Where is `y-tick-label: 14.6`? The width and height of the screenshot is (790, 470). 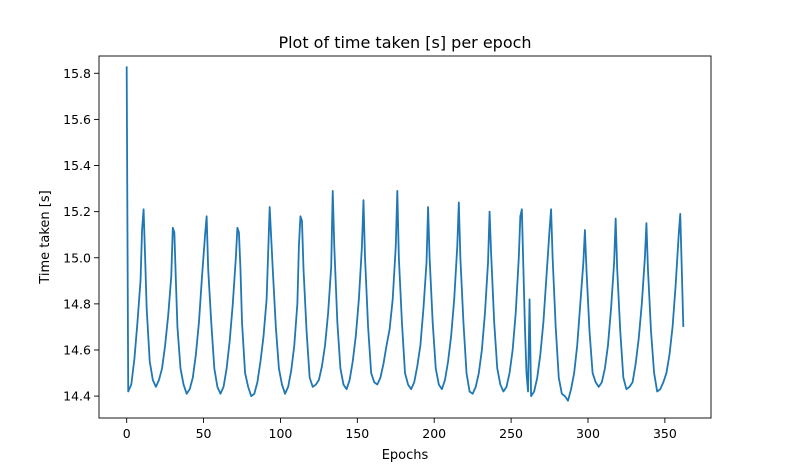
y-tick-label: 14.6 is located at coordinates (77, 349).